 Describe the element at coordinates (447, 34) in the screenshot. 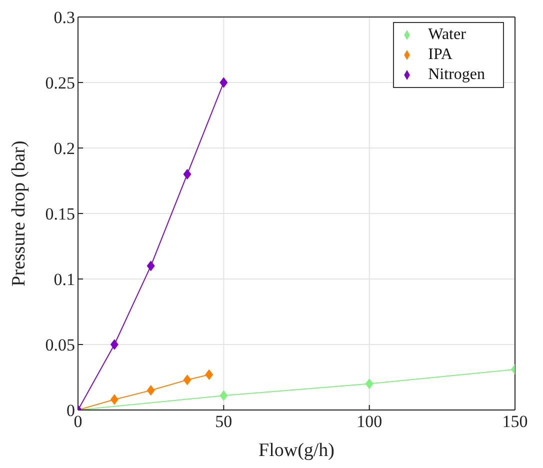

I see `legend-label: Water` at that location.